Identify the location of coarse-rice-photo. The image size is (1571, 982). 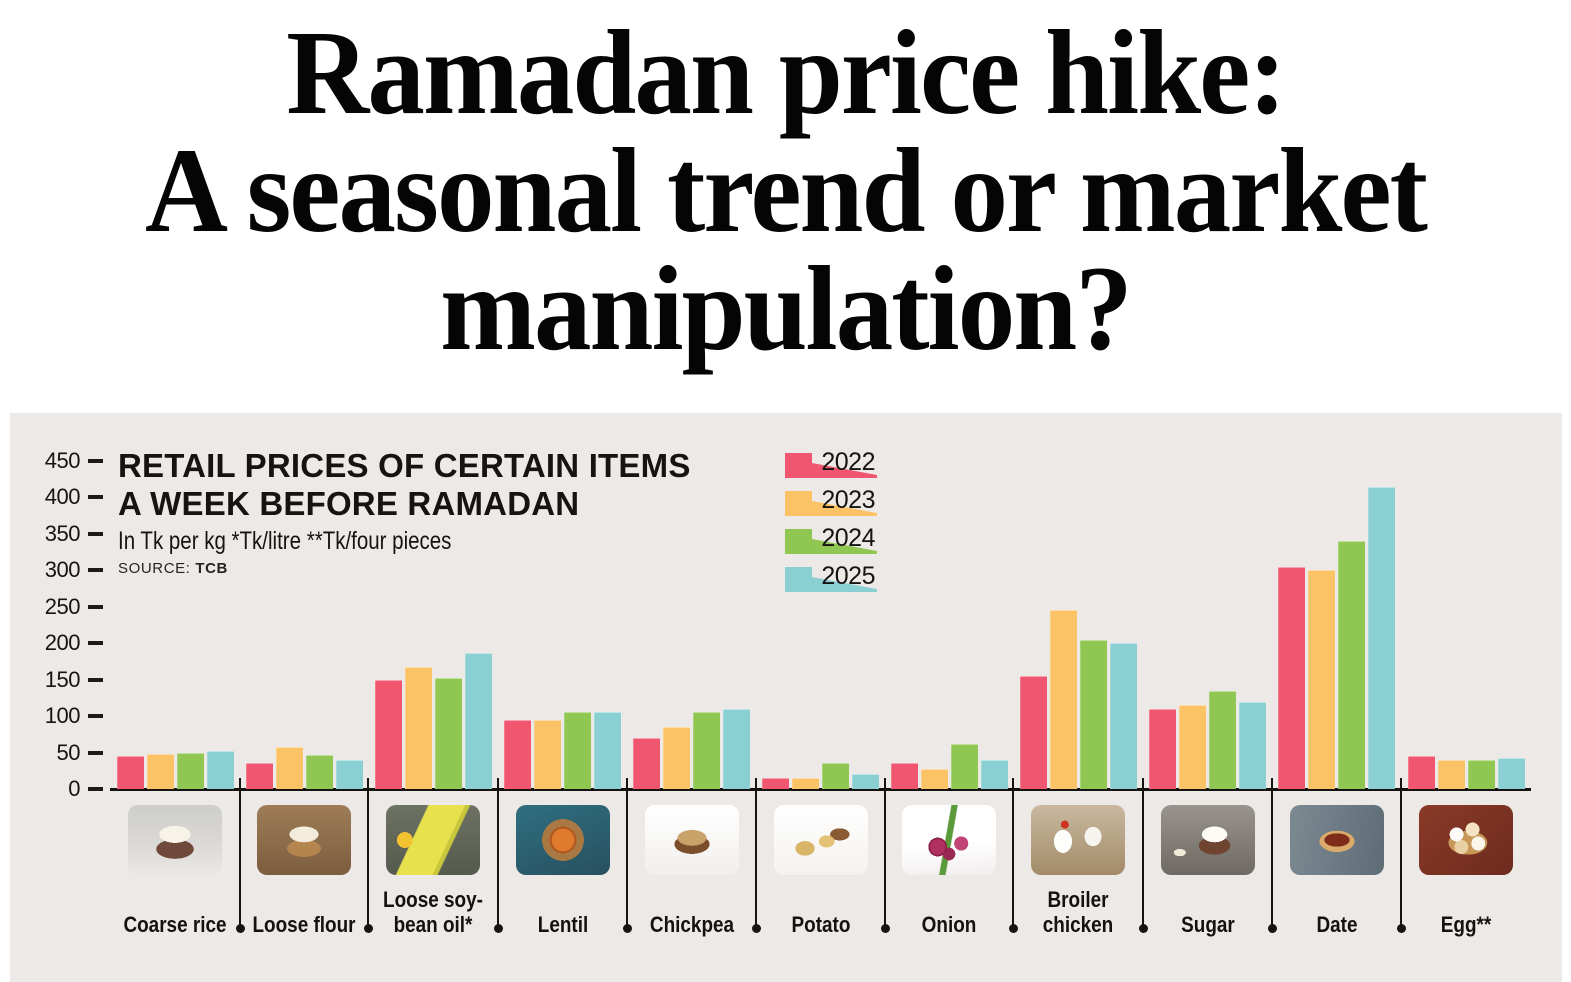
(175, 840).